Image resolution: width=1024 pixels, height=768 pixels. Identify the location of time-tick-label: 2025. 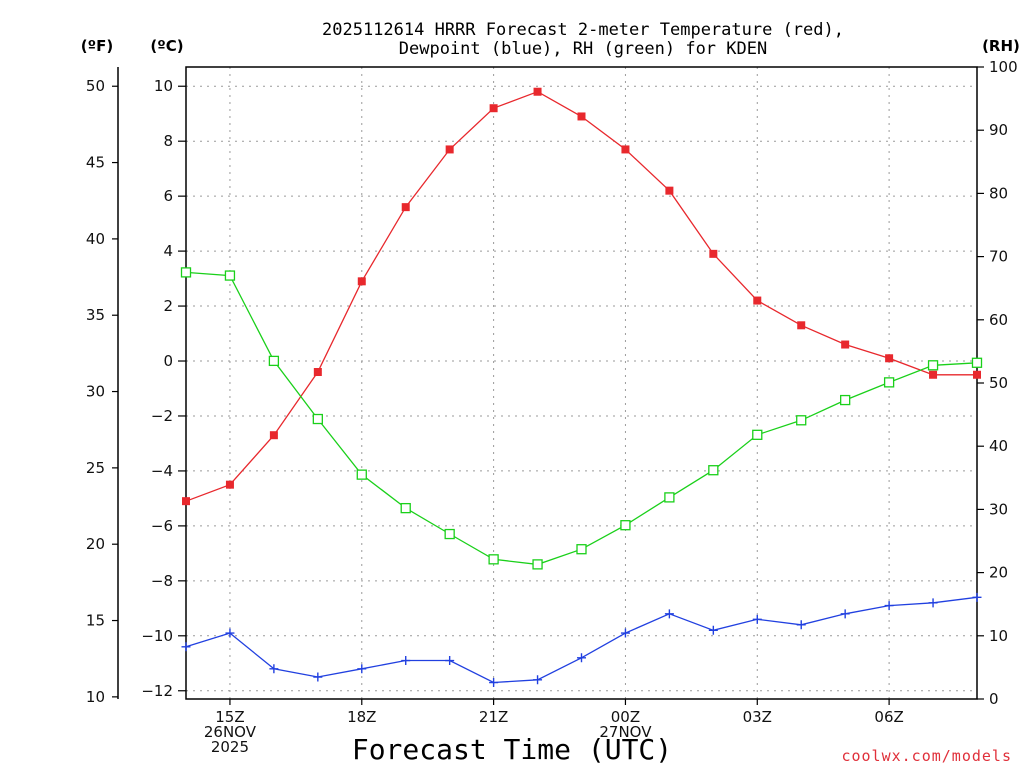
(230, 747).